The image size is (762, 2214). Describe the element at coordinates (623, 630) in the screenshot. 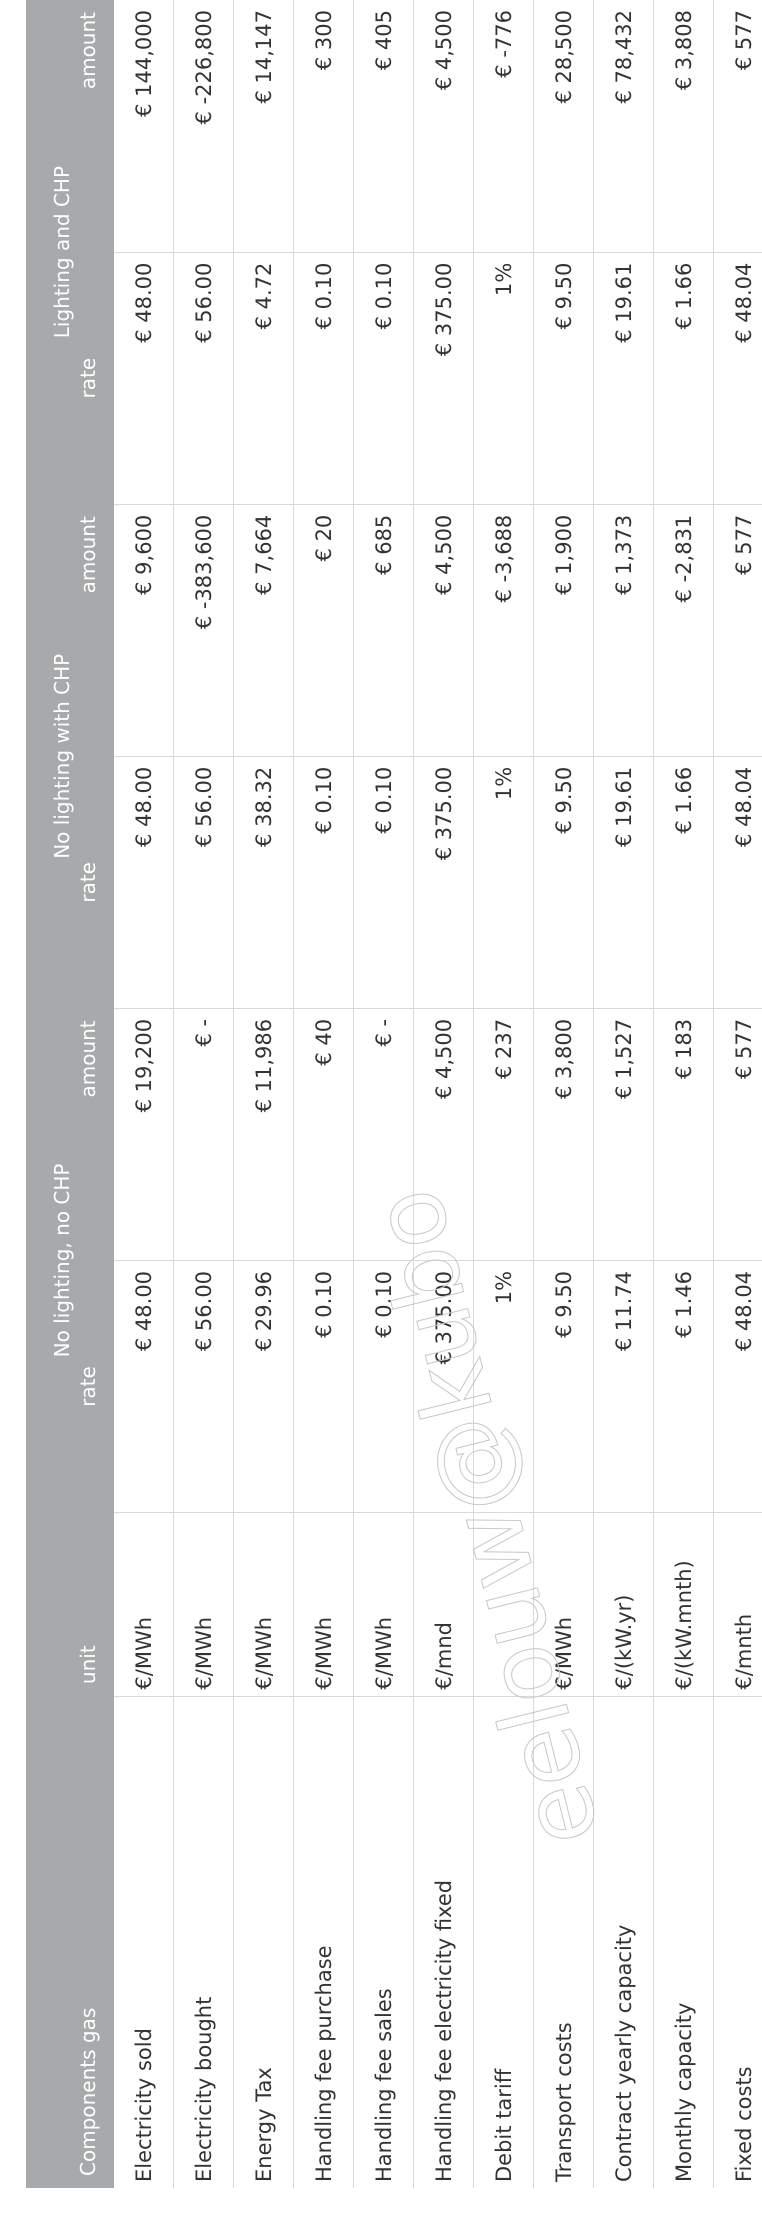

I see `cell-amount: € 1,373` at that location.